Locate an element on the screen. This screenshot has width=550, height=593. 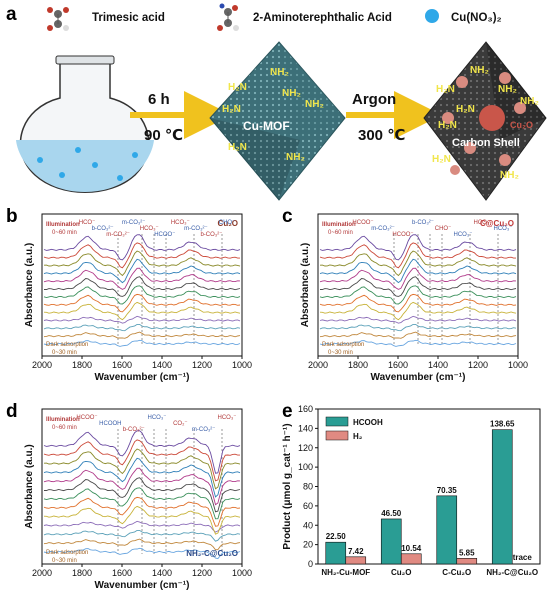
illumination-time: 0~60 min is located at coordinates (340, 233).